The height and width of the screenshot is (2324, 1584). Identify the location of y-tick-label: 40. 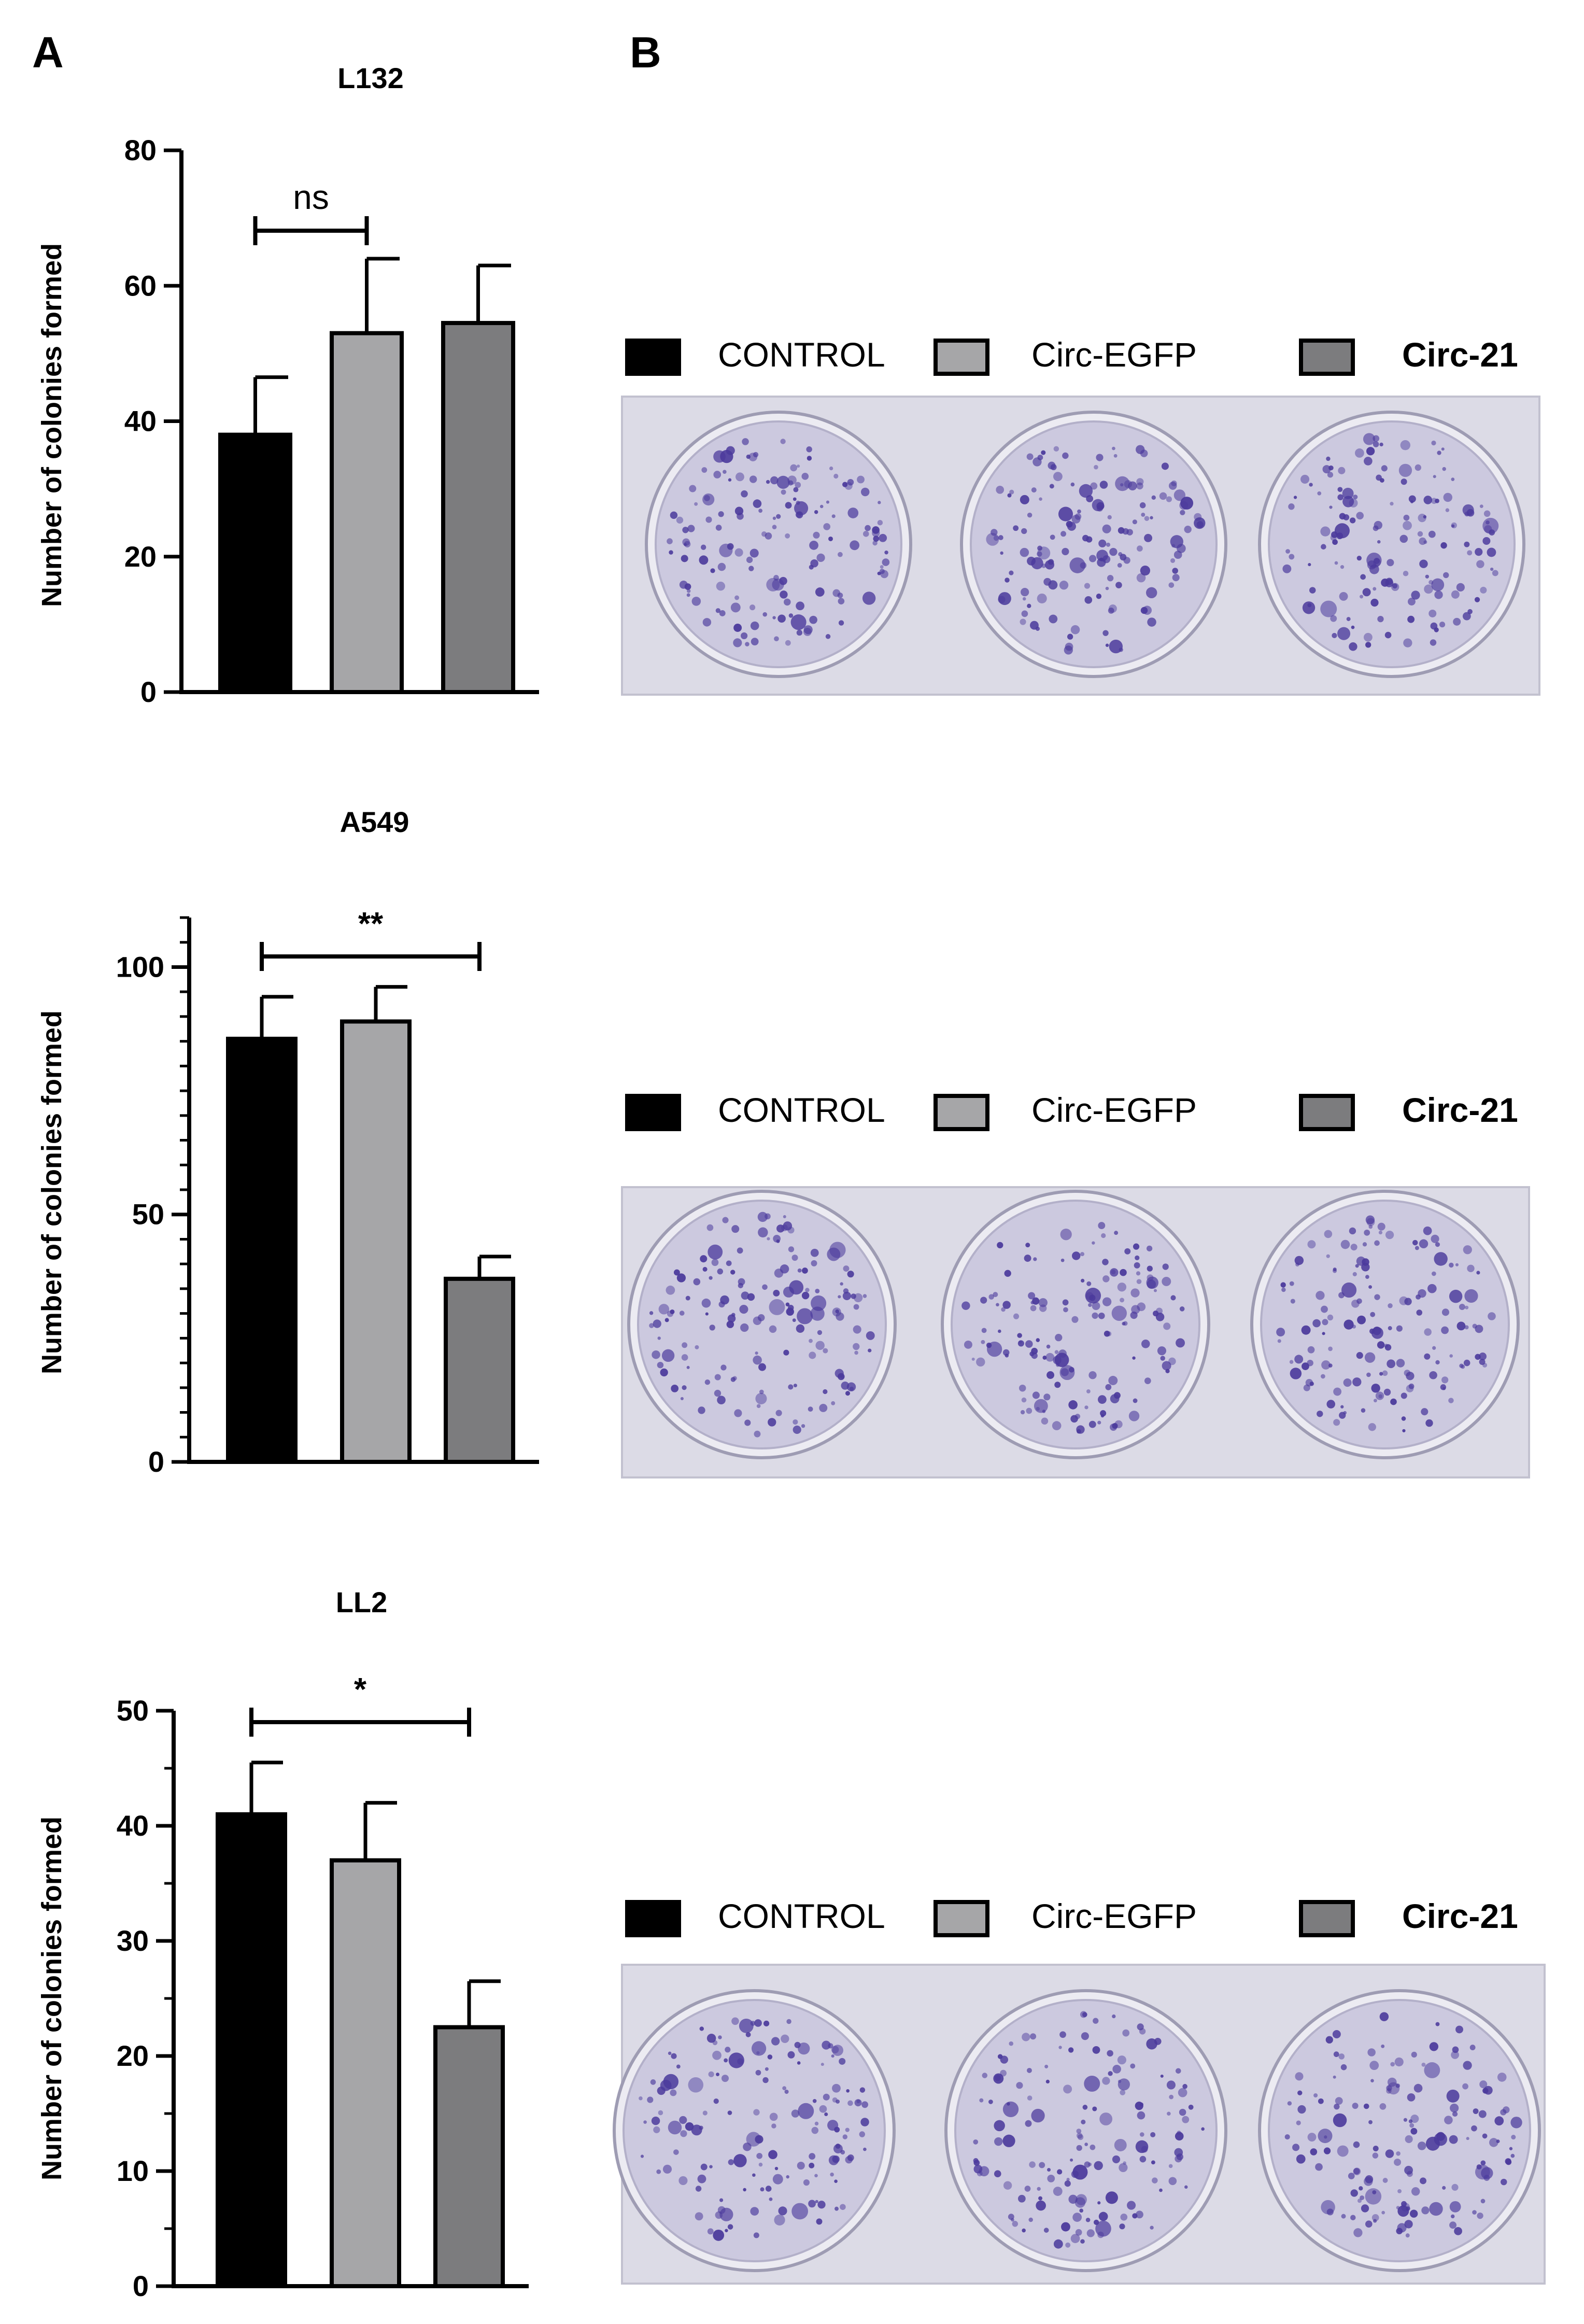
(133, 1825).